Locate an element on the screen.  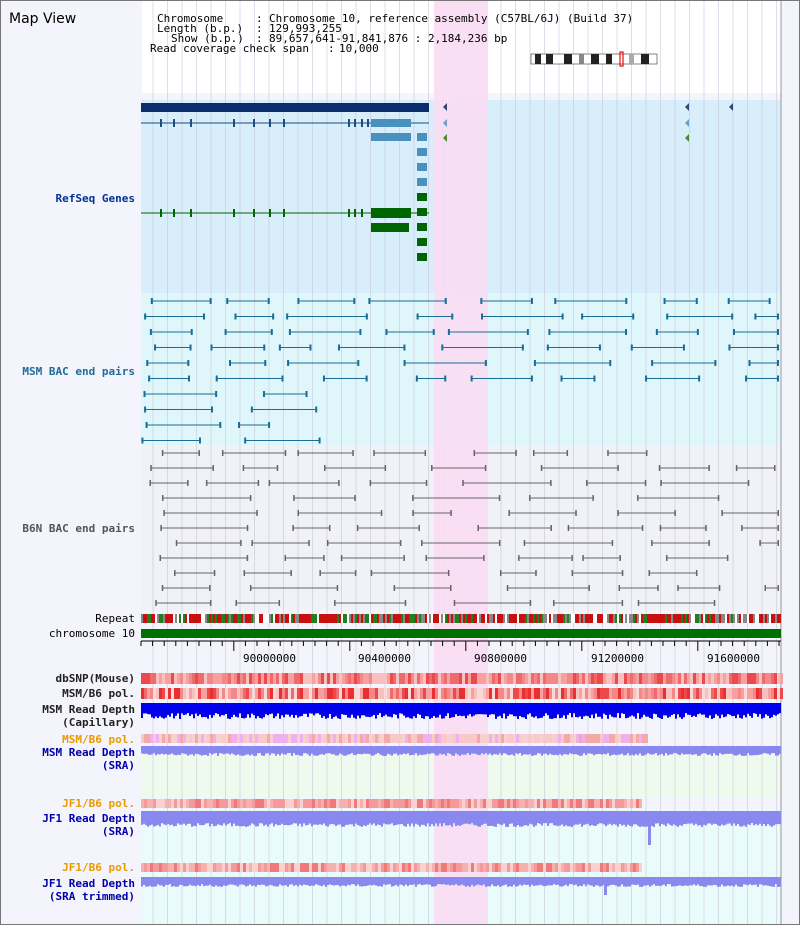
track-label-refseq: RefSeq Genes is located at coordinates (95, 198).